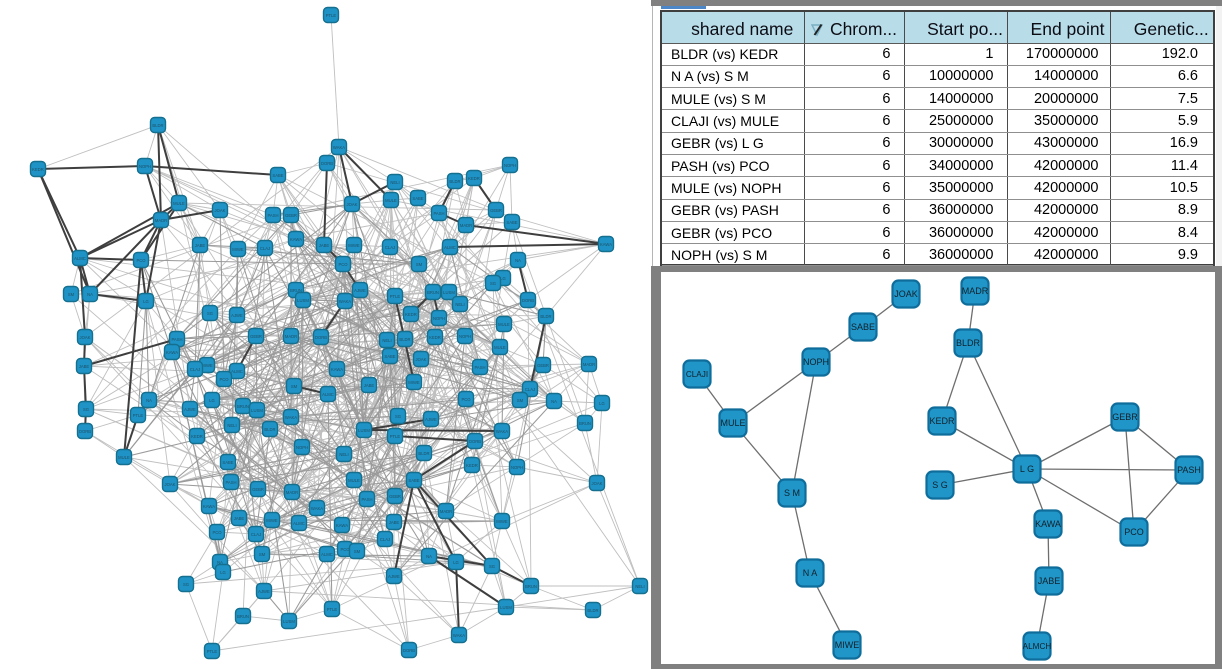 This screenshot has width=1222, height=669. What do you see at coordinates (792, 493) in the screenshot?
I see `svg-text: S M` at bounding box center [792, 493].